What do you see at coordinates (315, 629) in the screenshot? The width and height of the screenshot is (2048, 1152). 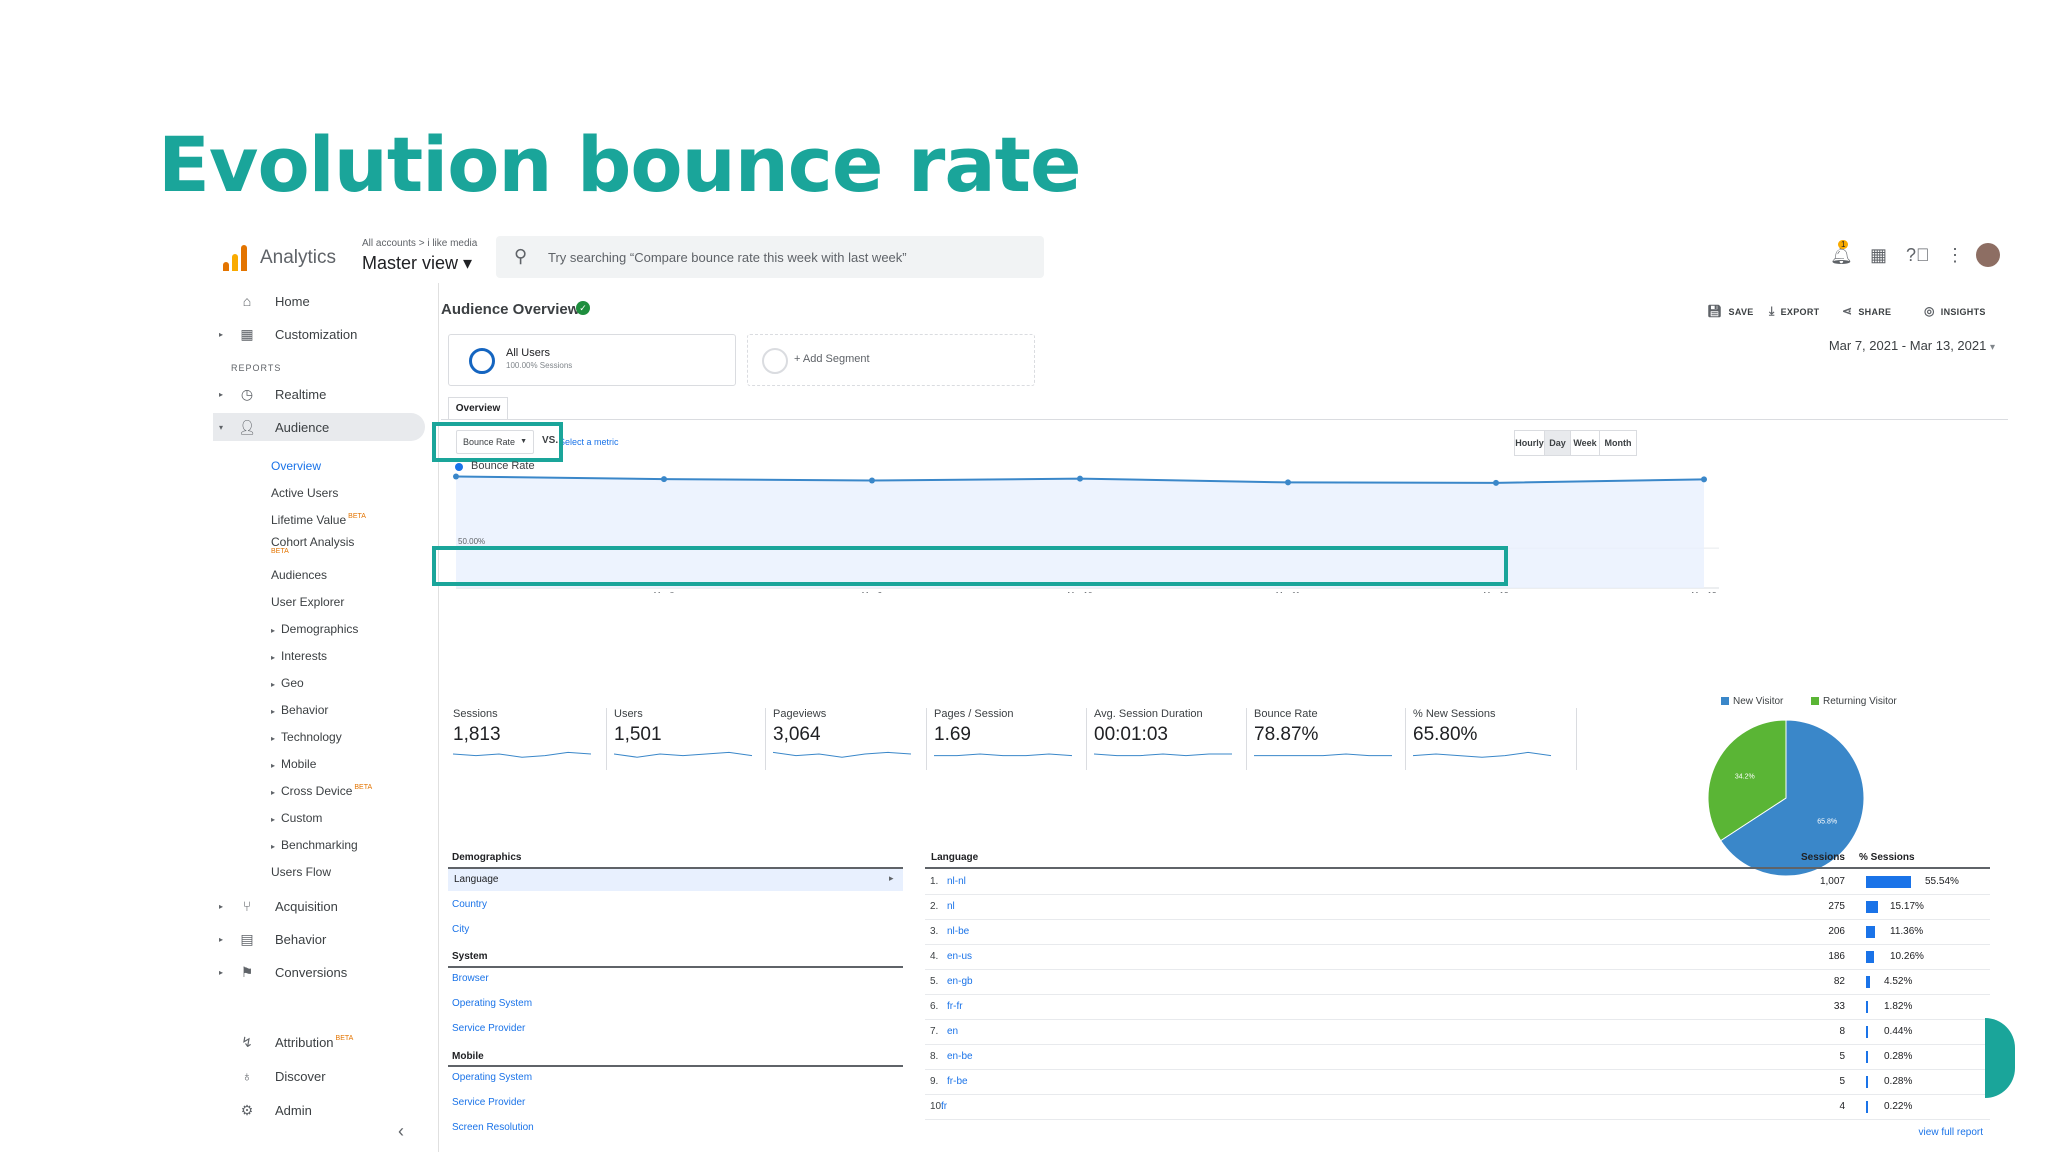 I see `sidebar-sub-demographics: ▸ Demographics` at bounding box center [315, 629].